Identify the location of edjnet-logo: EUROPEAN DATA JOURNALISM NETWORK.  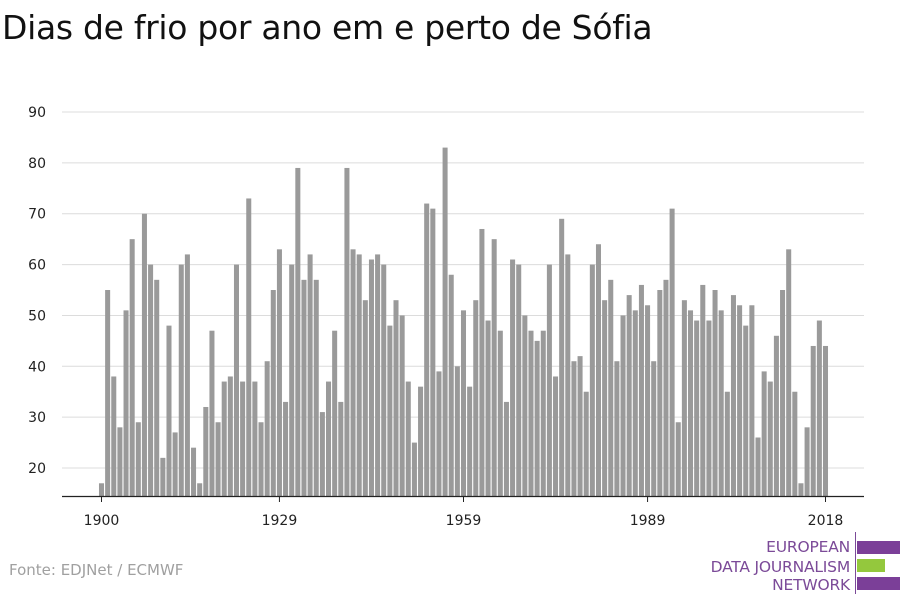
(800, 564).